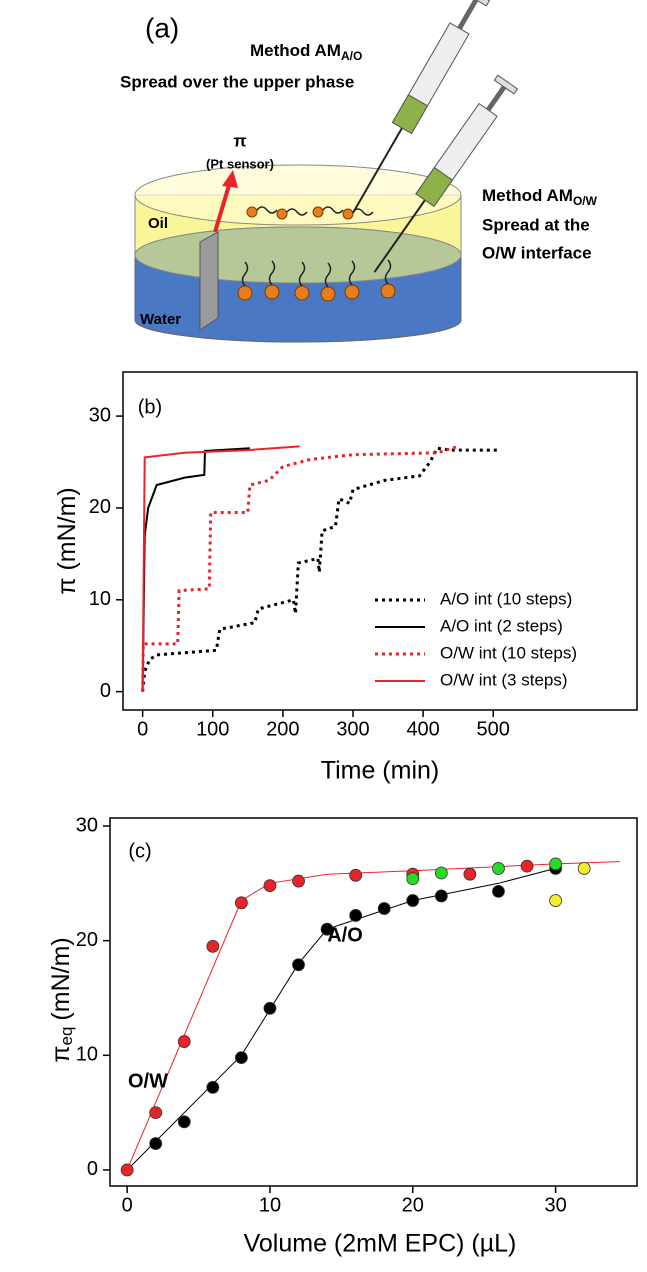 This screenshot has height=1272, width=647. What do you see at coordinates (239, 140) in the screenshot?
I see `sensor-symbol: π` at bounding box center [239, 140].